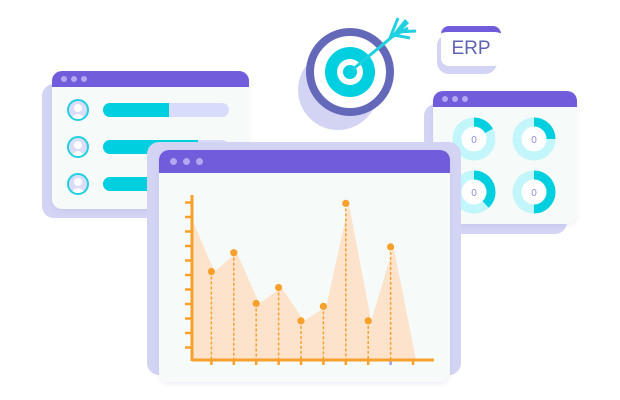 This screenshot has height=400, width=620. I want to click on user-progress-bar, so click(166, 110).